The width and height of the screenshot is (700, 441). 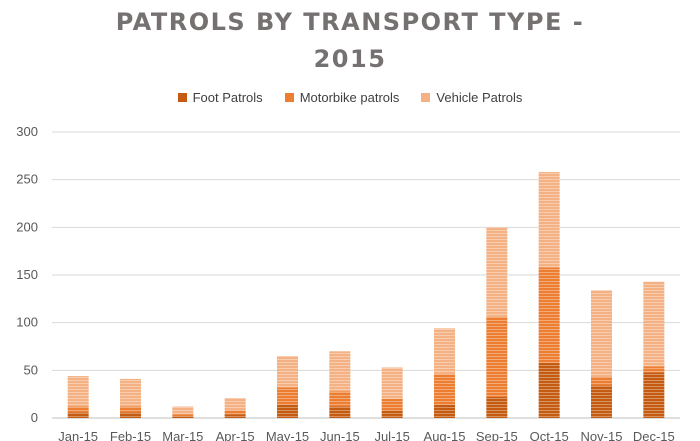 What do you see at coordinates (602, 435) in the screenshot?
I see `x-tick-label-nov-15: Nov-15` at bounding box center [602, 435].